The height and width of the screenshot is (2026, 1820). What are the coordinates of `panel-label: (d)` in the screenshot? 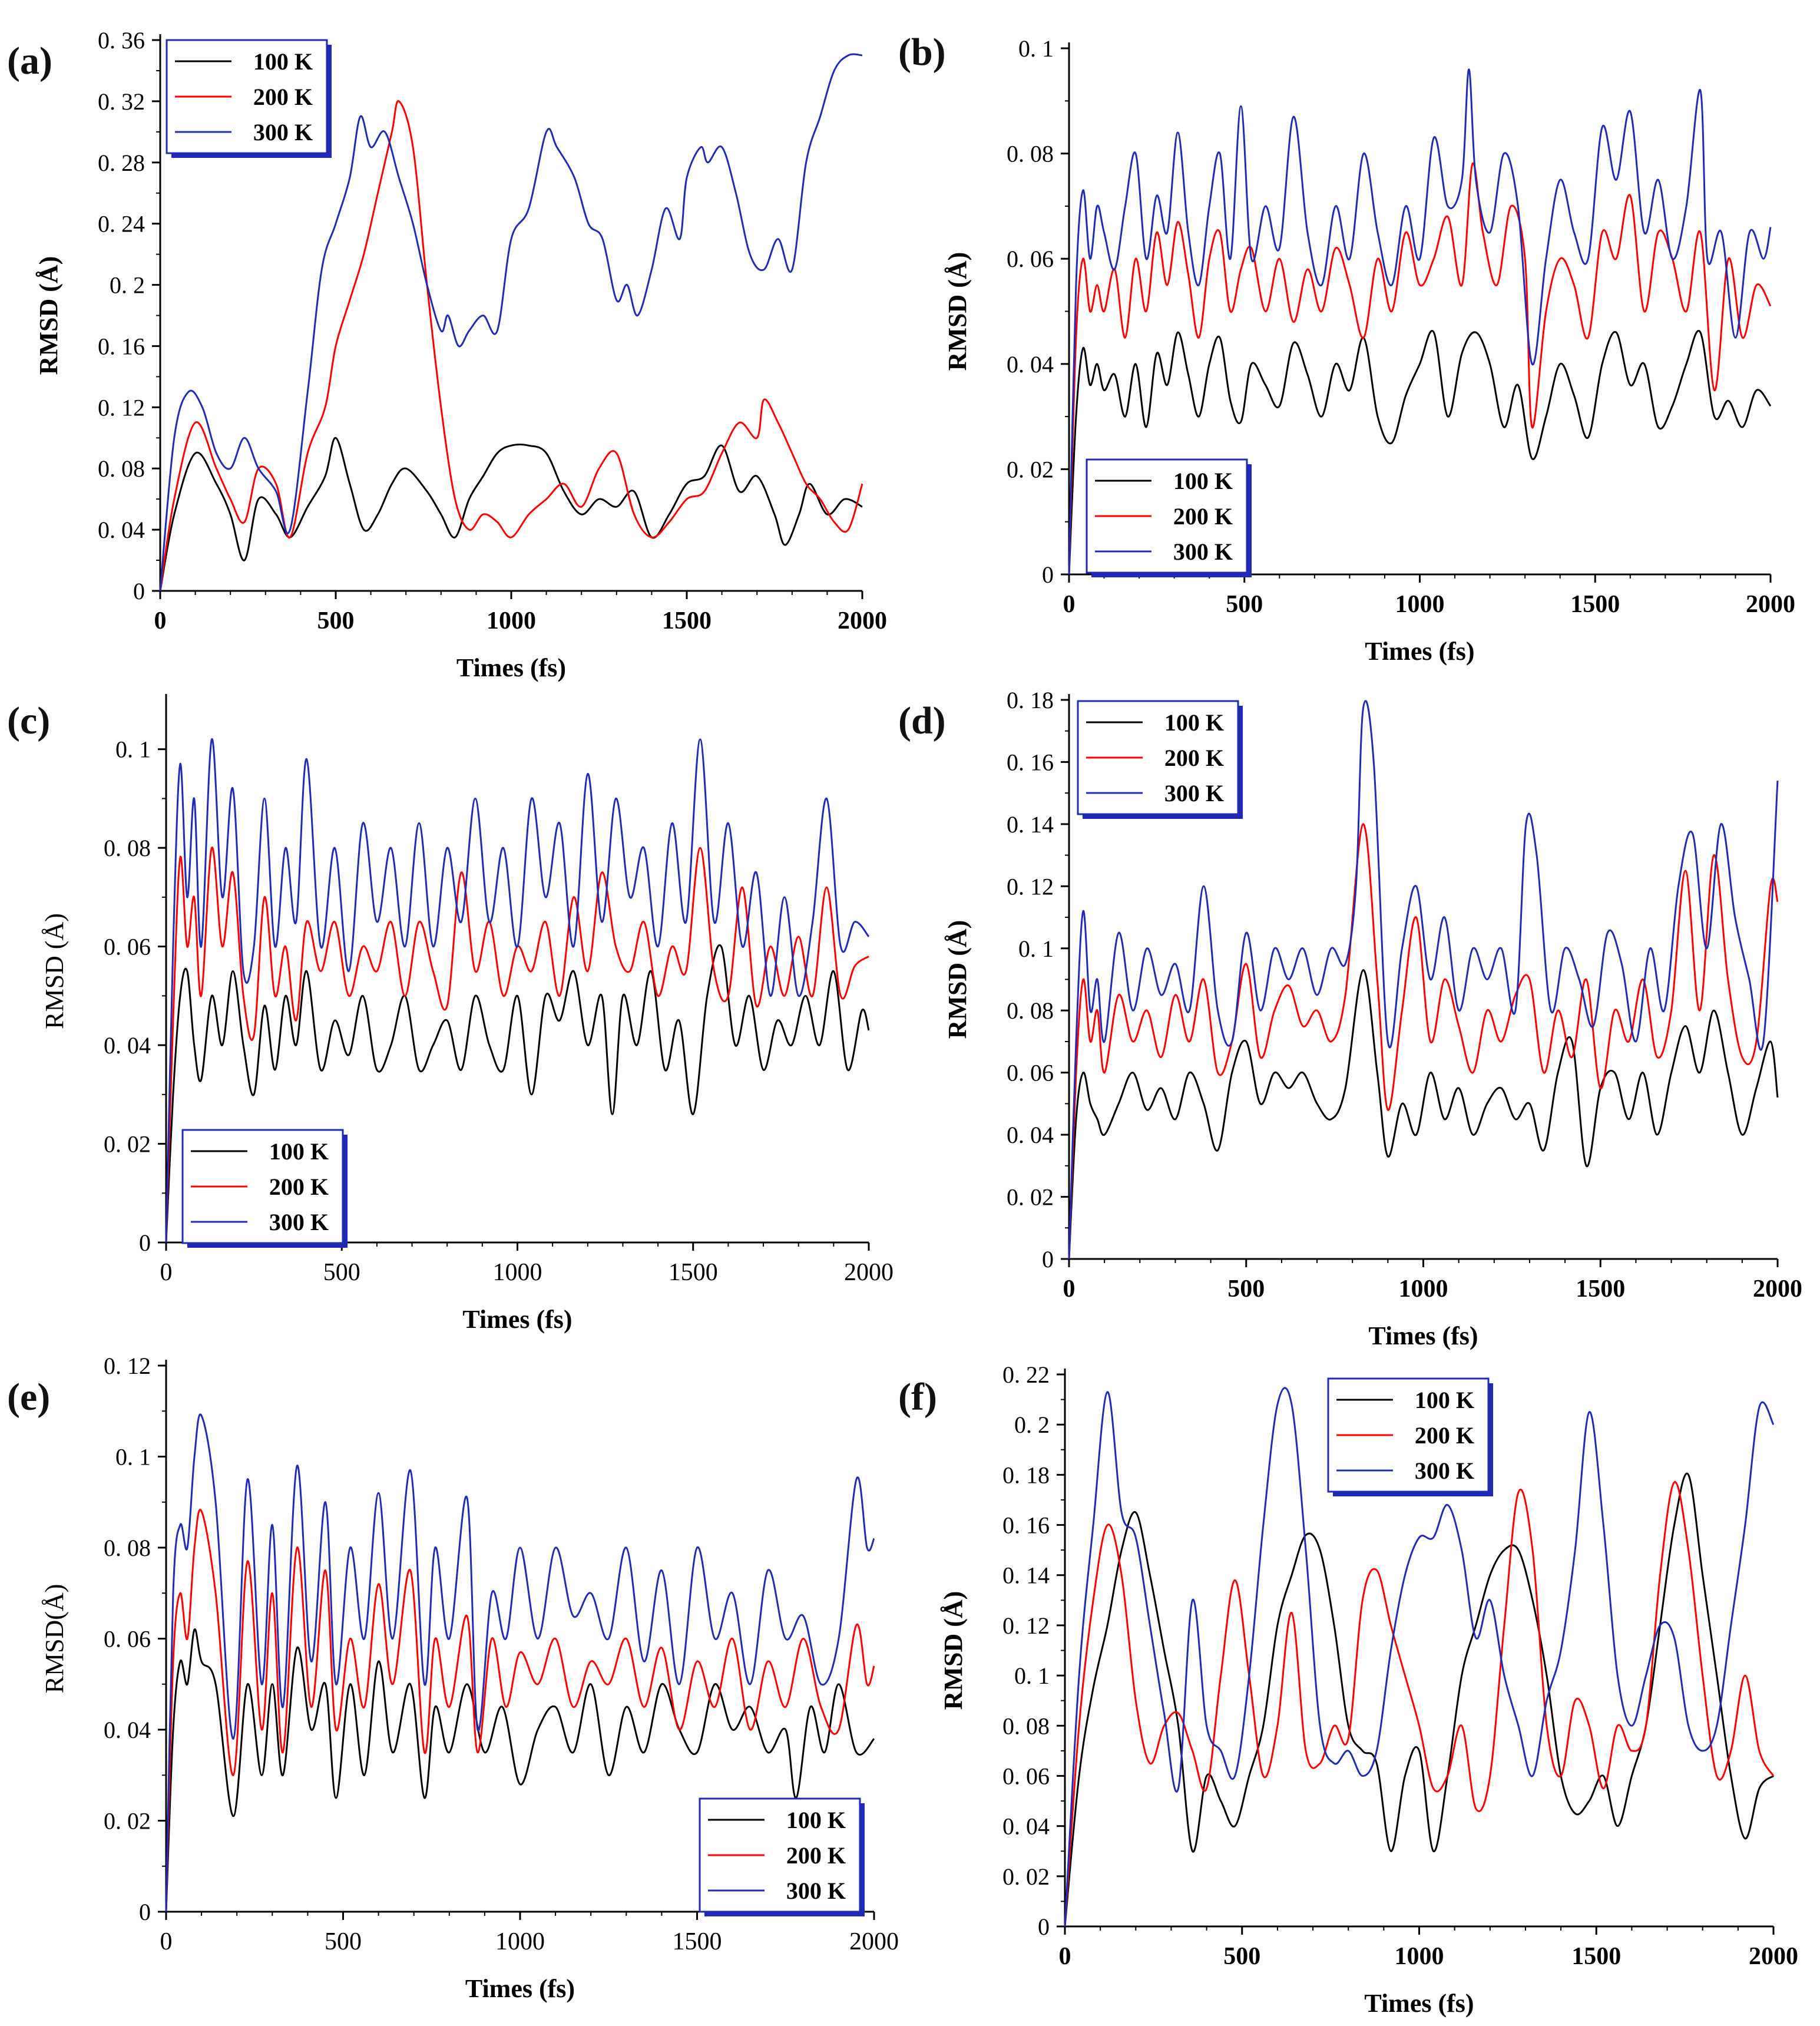 It's located at (922, 720).